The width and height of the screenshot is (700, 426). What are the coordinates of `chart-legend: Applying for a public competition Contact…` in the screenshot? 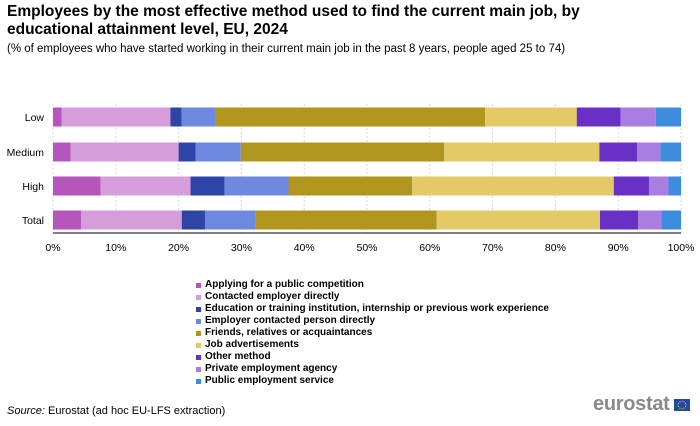 It's located at (372, 333).